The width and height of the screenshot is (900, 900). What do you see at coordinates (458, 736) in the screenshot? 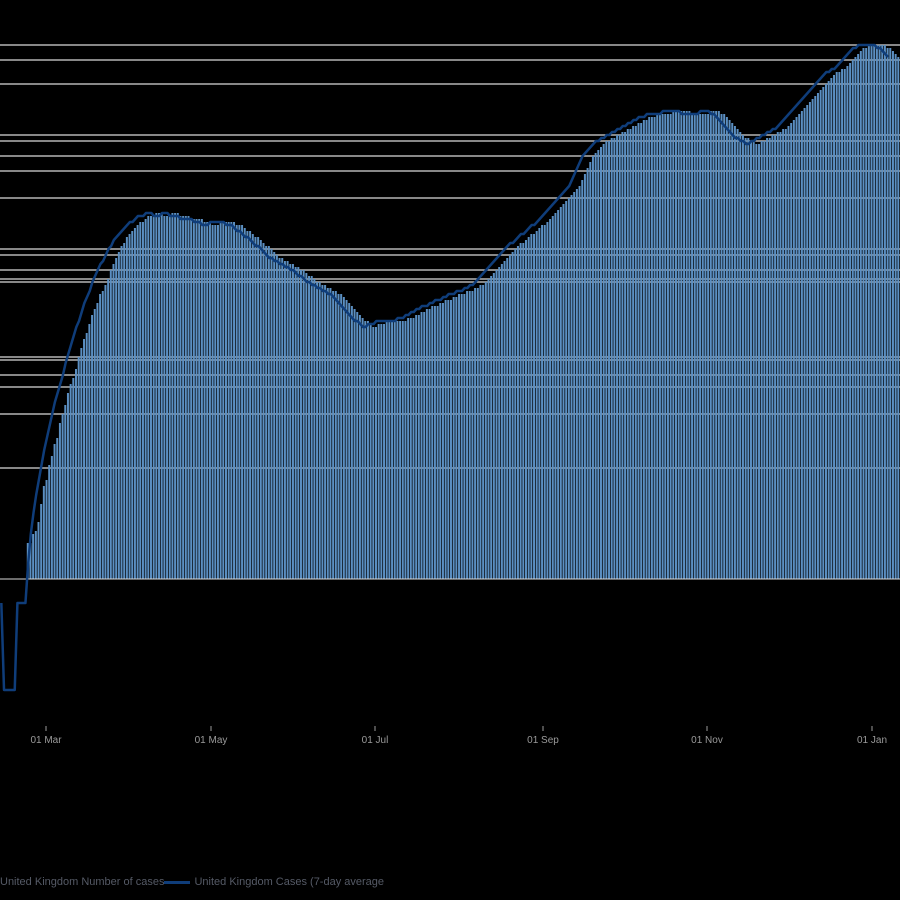
I see `x-axis: 01 Mar 01 May 01 Jul 01 Sep 01 Nov 01 Jan` at bounding box center [458, 736].